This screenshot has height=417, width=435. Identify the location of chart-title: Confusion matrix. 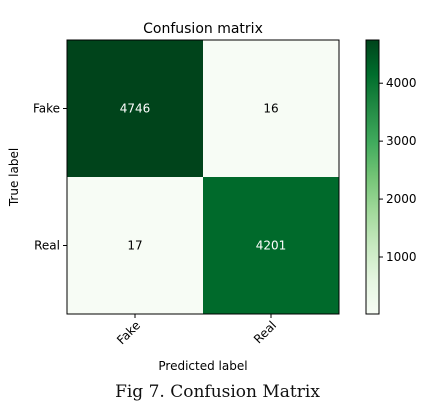
(203, 29).